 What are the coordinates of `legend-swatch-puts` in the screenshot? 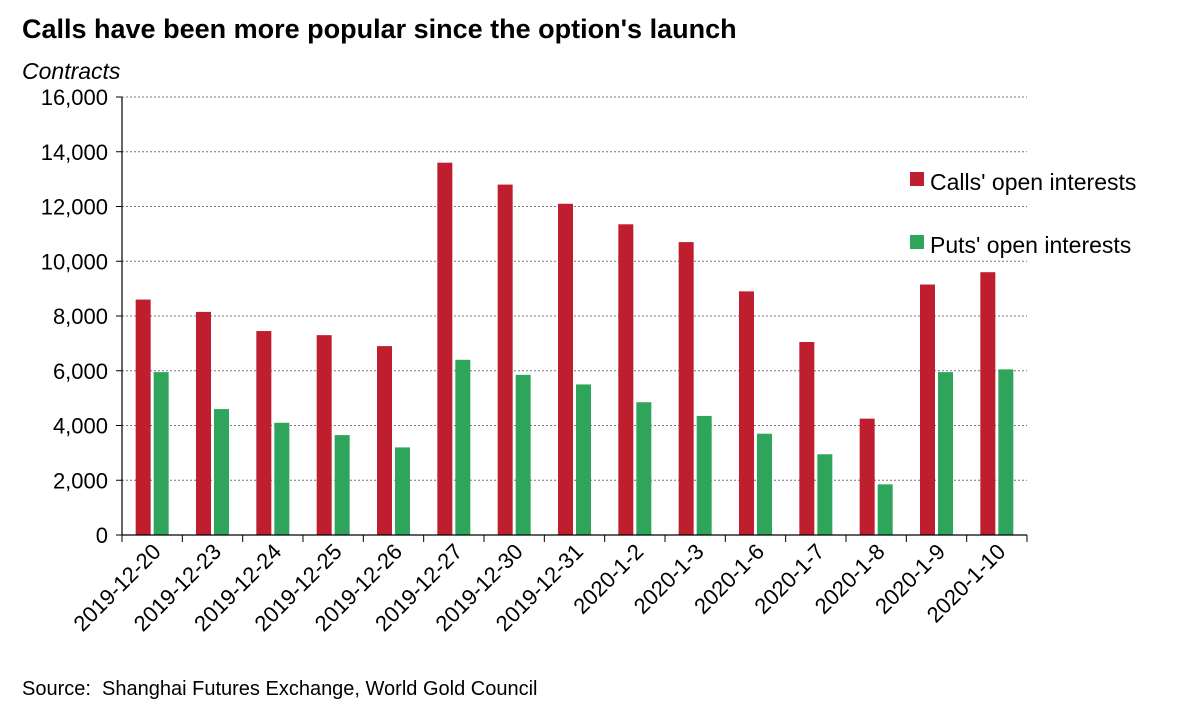 It's located at (917, 242).